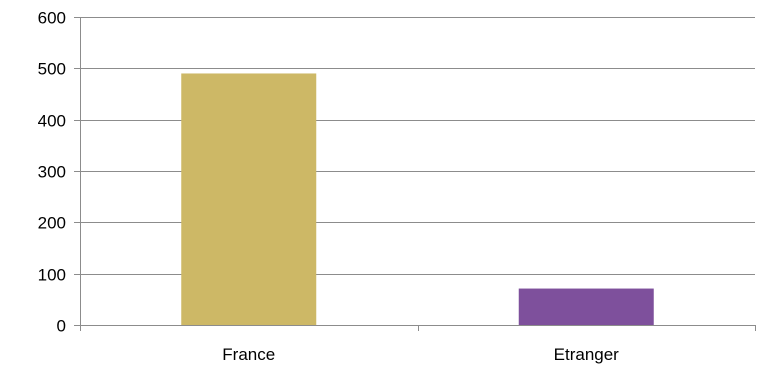 This screenshot has width=759, height=367. I want to click on y-tick-label-600: 600, so click(52, 18).